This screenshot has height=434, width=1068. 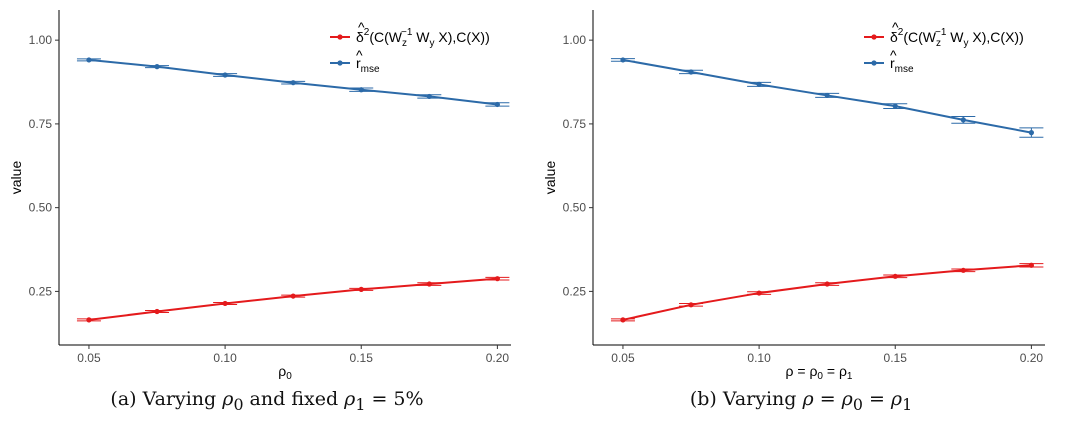 I want to click on x-axis-title: ρ = ρ0 = ρ1, so click(x=819, y=371).